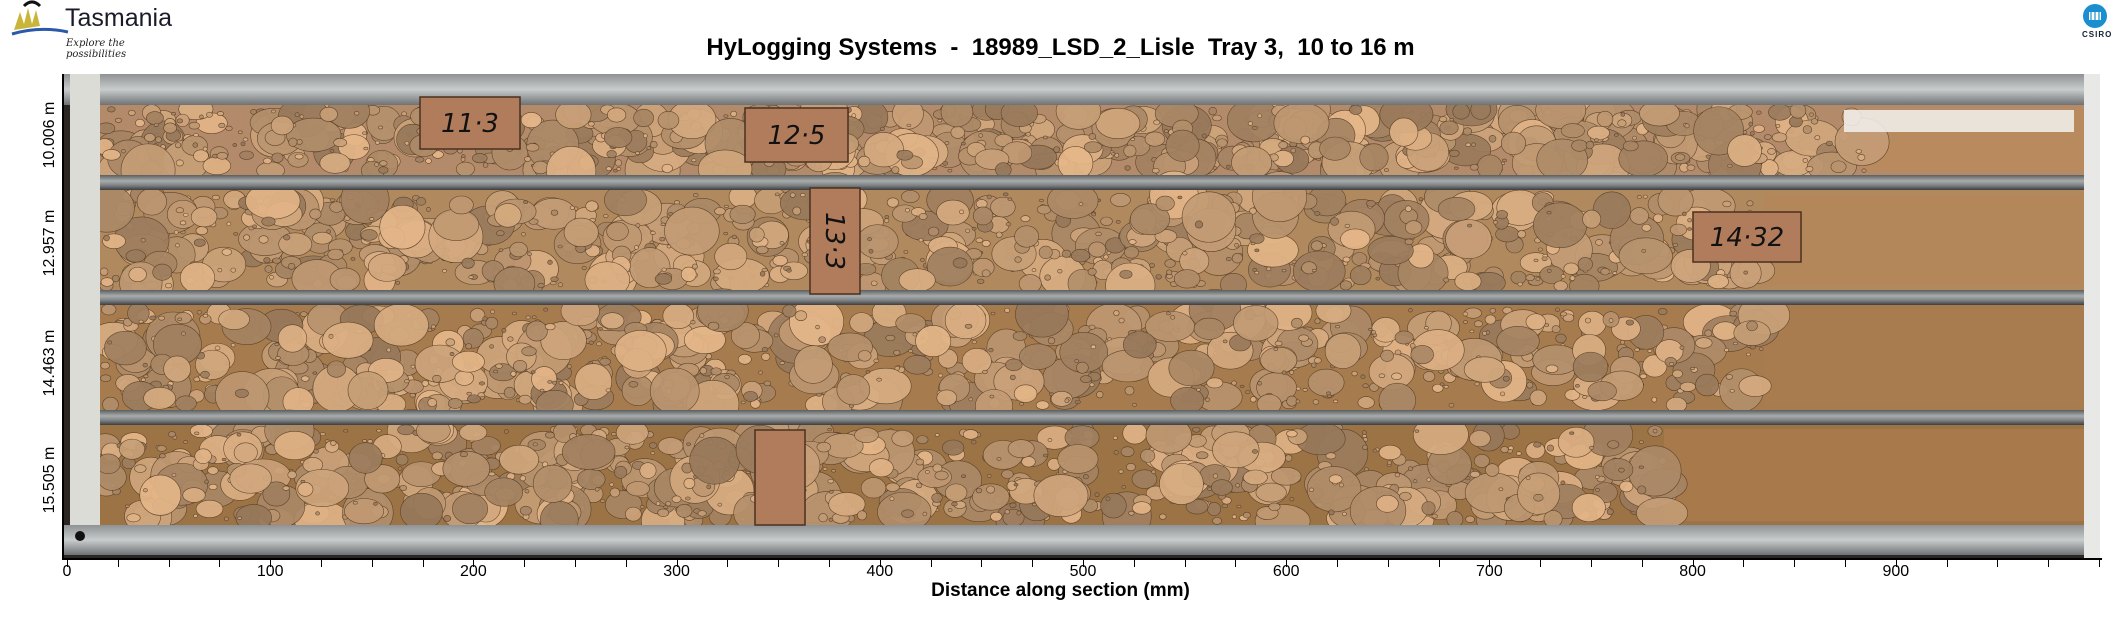  I want to click on x-tick-label: 400, so click(880, 571).